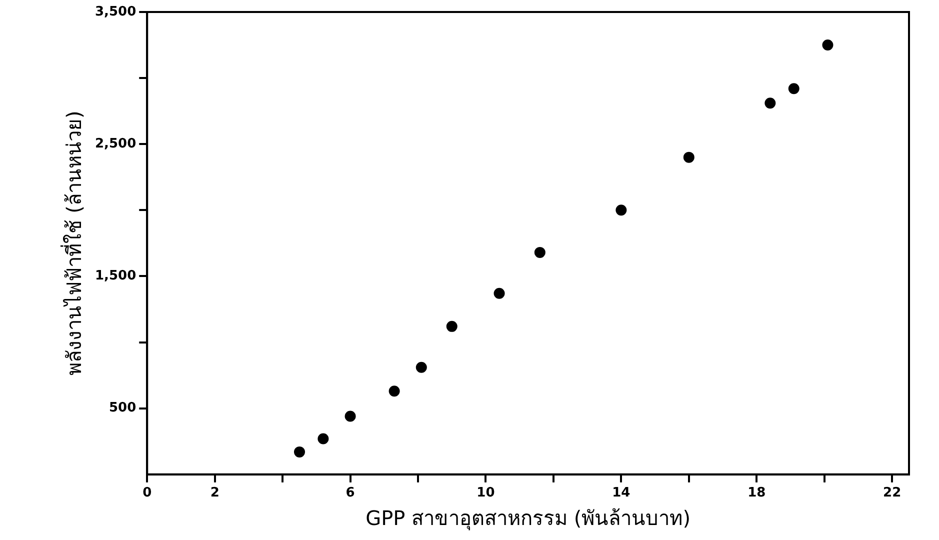 Image resolution: width=939 pixels, height=540 pixels. I want to click on x-tick-label: 22, so click(892, 493).